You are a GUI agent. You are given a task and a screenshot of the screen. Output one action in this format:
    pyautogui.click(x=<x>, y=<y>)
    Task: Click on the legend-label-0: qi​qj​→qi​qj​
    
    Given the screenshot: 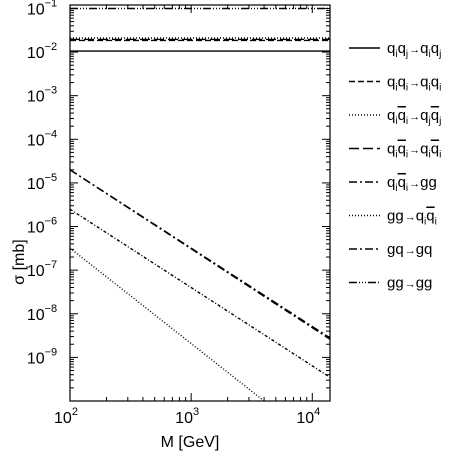 What is the action you would take?
    pyautogui.click(x=414, y=50)
    